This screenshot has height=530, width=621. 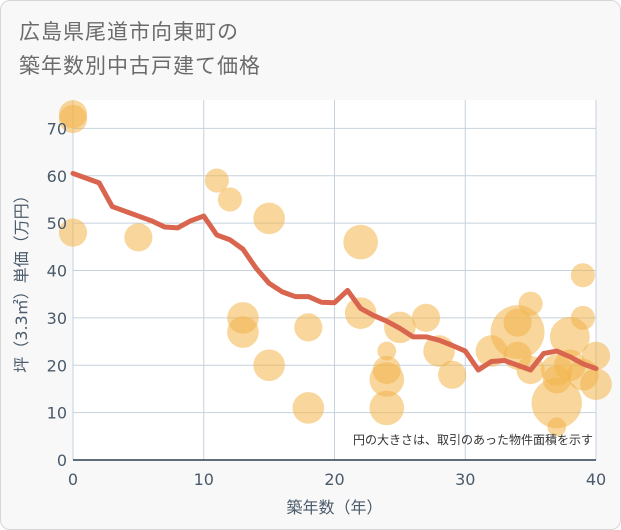 What do you see at coordinates (57, 413) in the screenshot?
I see `y-tick-label: 10` at bounding box center [57, 413].